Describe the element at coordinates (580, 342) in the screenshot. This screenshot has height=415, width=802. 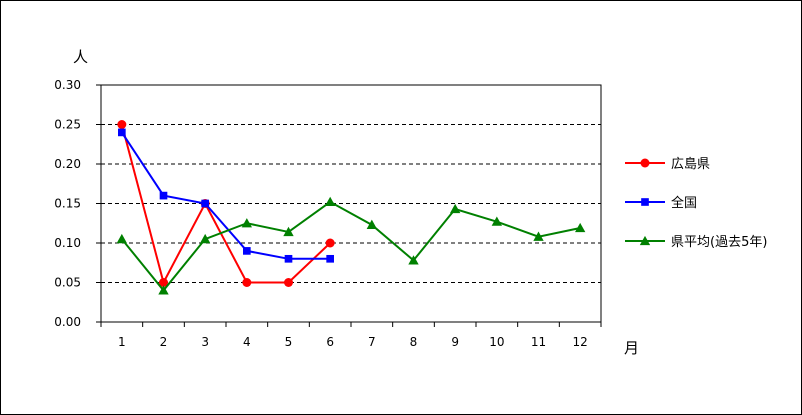
I see `x-tick-label: 12` at that location.